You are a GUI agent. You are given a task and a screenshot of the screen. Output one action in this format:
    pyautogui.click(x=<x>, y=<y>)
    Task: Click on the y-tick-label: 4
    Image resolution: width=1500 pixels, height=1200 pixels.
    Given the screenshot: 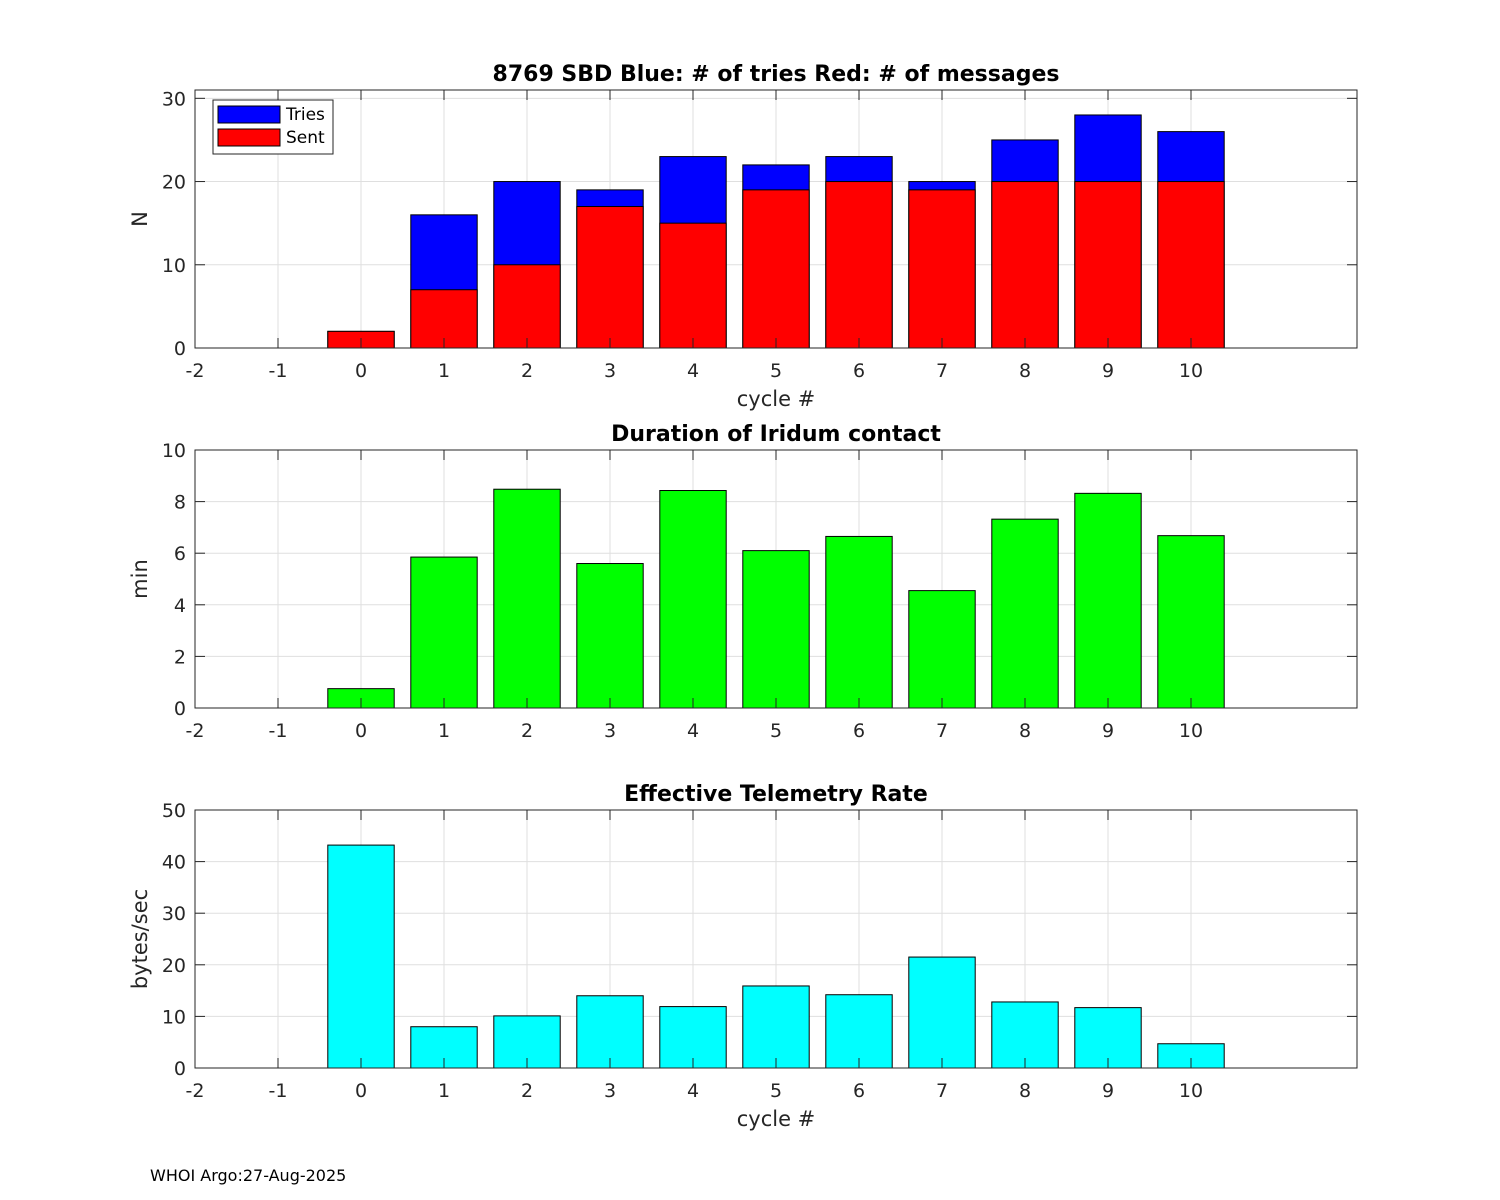 What is the action you would take?
    pyautogui.click(x=180, y=606)
    